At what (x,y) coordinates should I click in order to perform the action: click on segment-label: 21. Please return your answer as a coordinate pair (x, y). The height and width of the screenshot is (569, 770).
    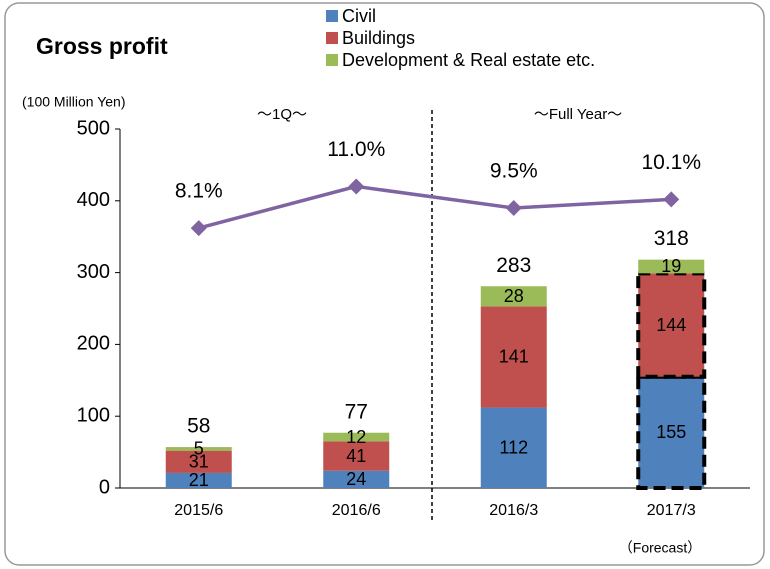
    Looking at the image, I should click on (199, 480).